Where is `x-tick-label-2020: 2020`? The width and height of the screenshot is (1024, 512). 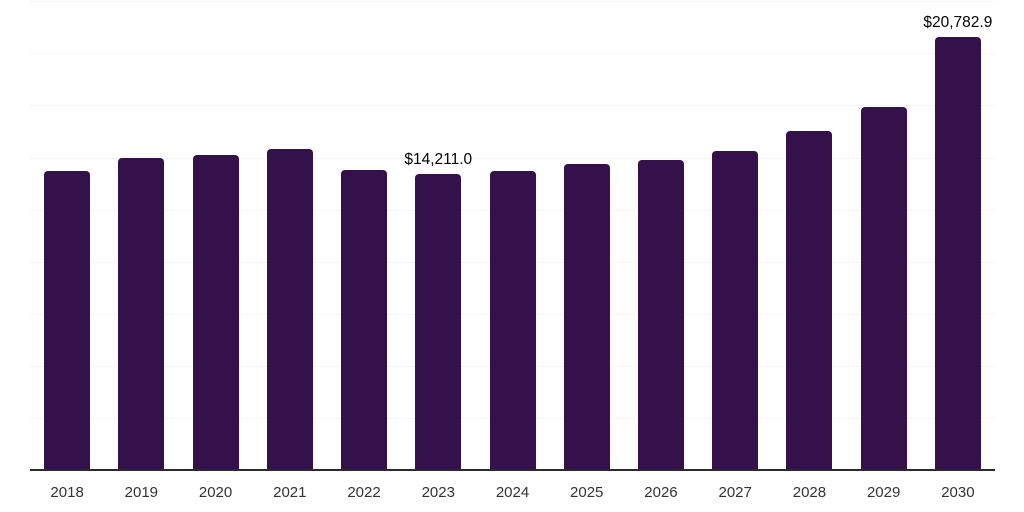 x-tick-label-2020: 2020 is located at coordinates (215, 492).